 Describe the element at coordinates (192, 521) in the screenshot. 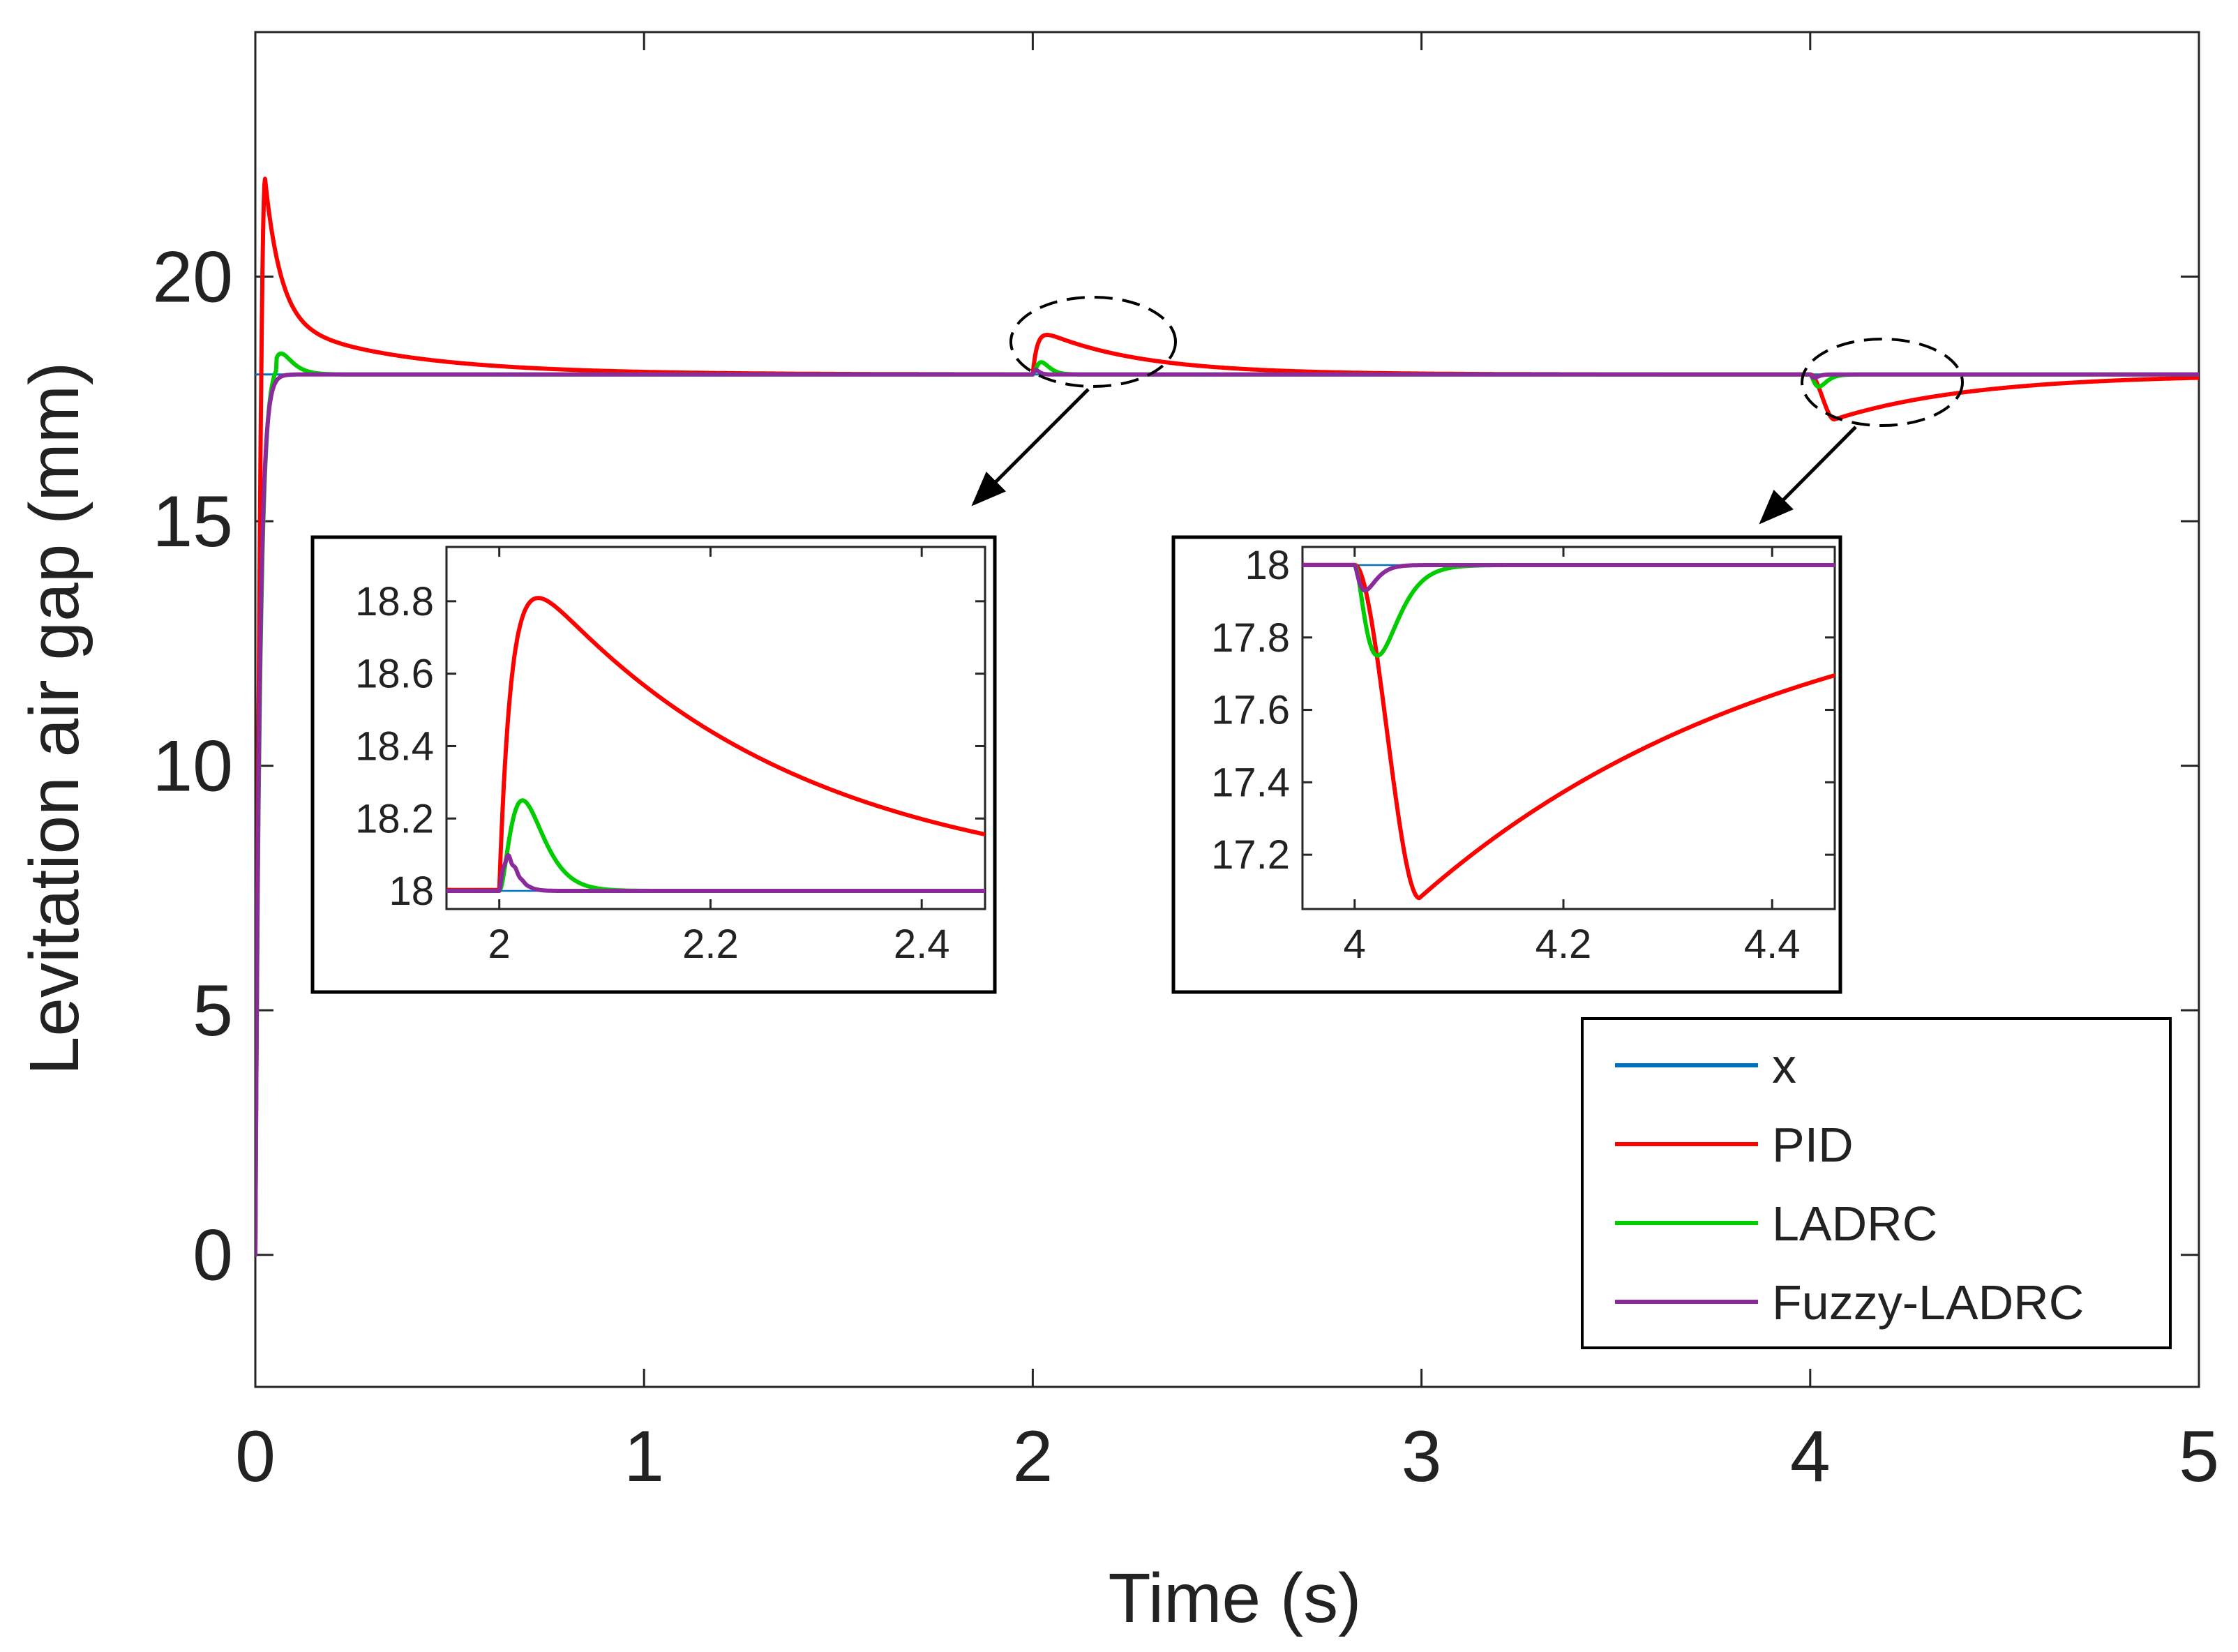

I see `y-tick-label: 15` at that location.